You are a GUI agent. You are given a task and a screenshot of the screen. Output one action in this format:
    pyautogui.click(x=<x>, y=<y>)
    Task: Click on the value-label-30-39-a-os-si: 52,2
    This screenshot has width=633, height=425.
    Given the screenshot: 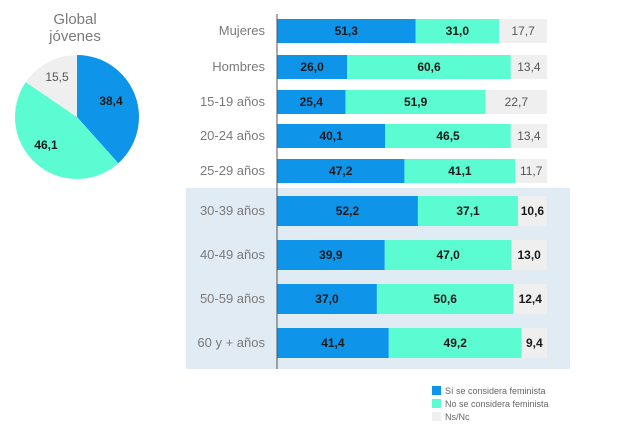 What is the action you would take?
    pyautogui.click(x=348, y=211)
    